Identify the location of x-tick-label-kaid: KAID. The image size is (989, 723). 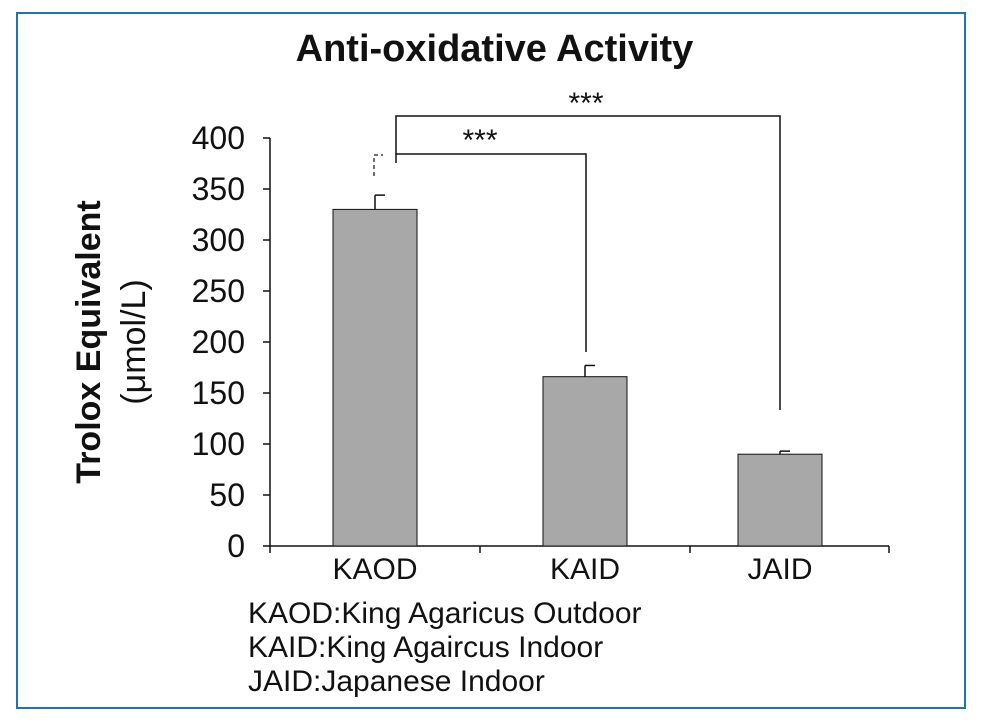
(585, 569).